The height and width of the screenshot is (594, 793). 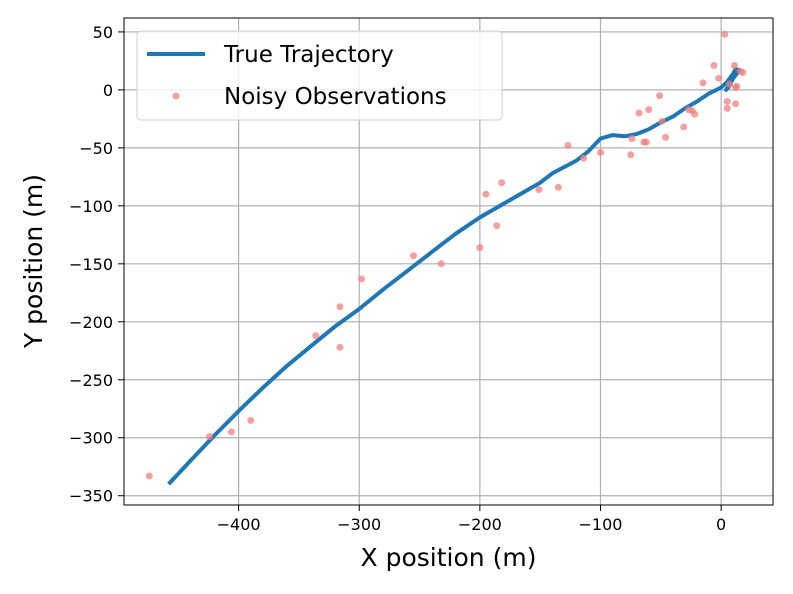 I want to click on legend: True Trajectory Noisy Observations, so click(x=319, y=75).